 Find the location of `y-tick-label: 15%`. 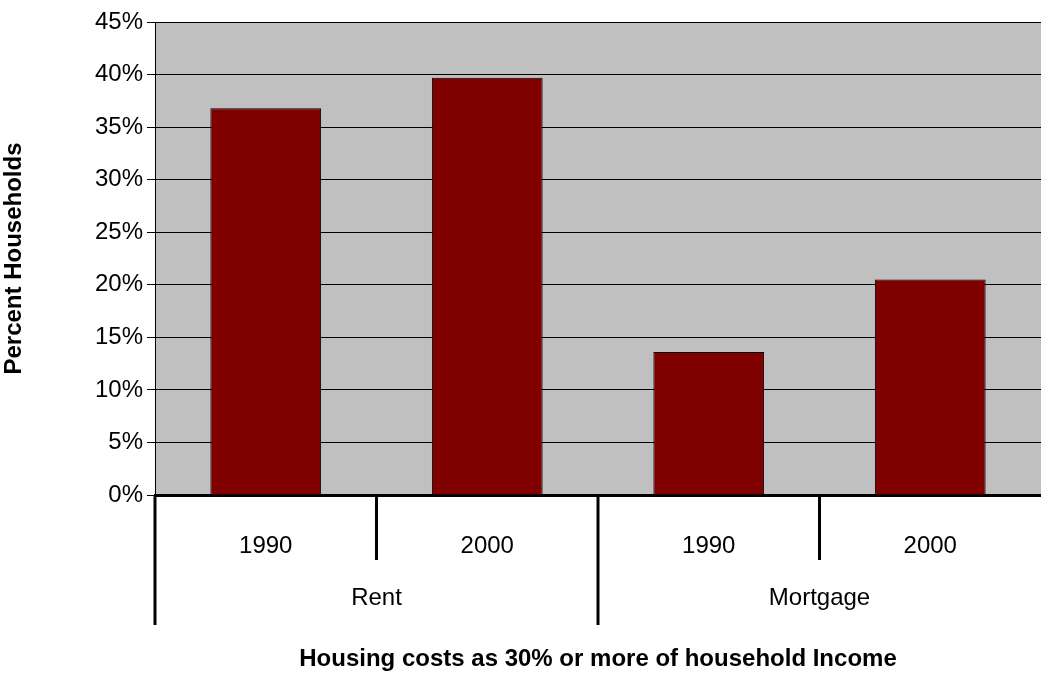

y-tick-label: 15% is located at coordinates (118, 335).